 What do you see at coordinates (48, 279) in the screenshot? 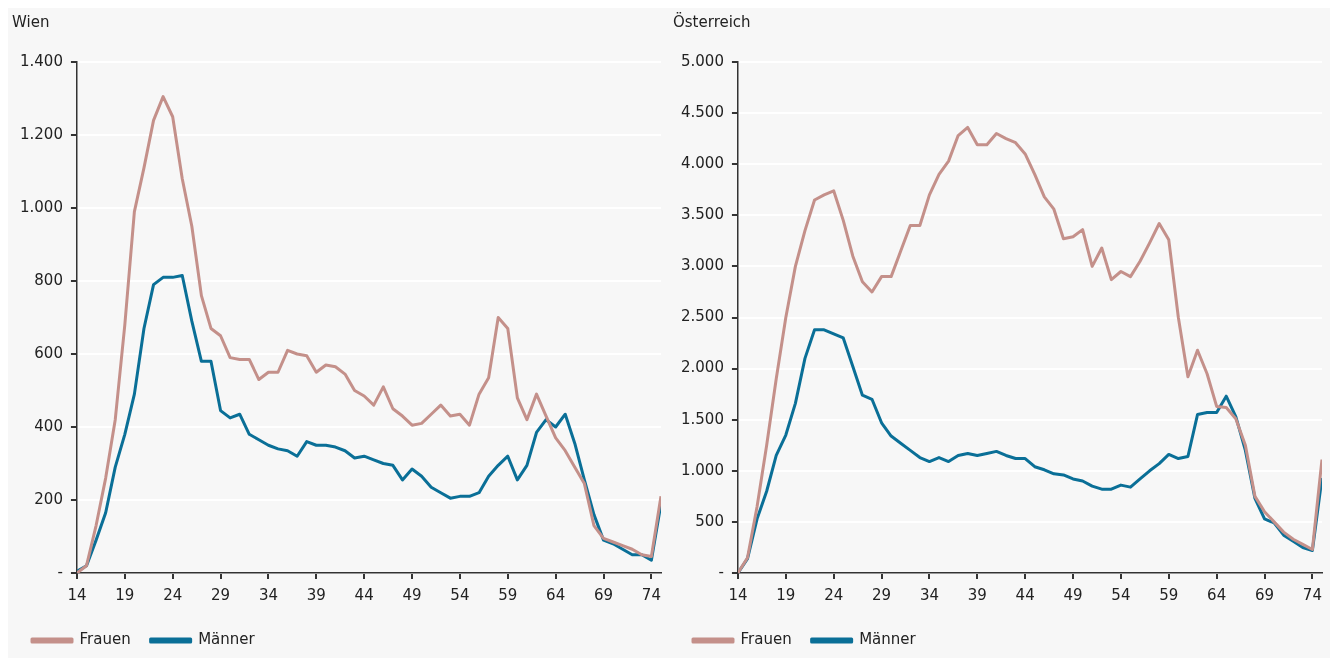
I see `y-tick-label: 800` at bounding box center [48, 279].